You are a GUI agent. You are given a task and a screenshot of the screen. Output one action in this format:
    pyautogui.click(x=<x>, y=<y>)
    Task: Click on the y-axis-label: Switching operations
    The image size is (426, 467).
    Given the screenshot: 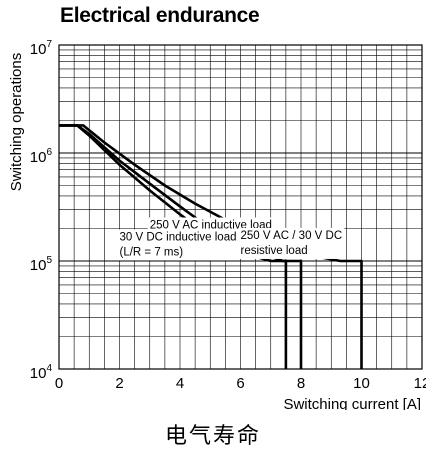 What is the action you would take?
    pyautogui.click(x=16, y=122)
    